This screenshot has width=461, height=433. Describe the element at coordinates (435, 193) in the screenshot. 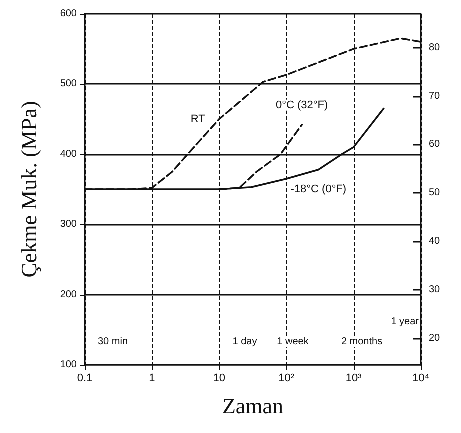

I see `y2-tick-label: 50` at that location.